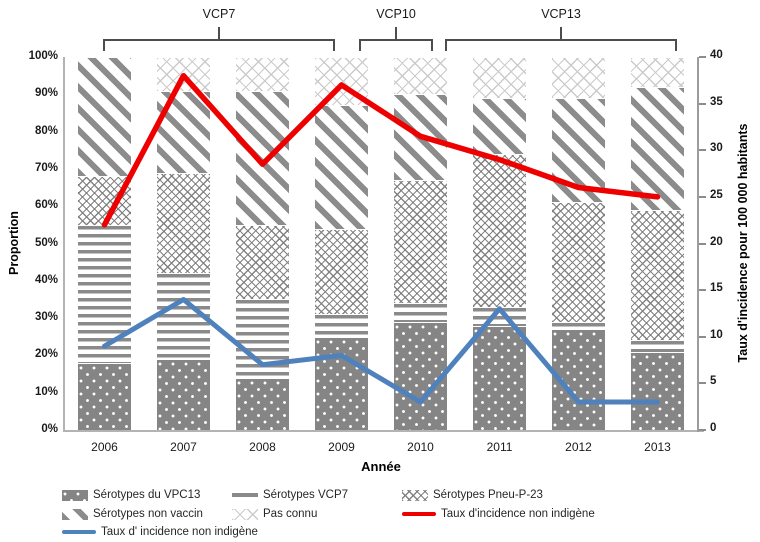 This screenshot has height=542, width=760. What do you see at coordinates (306, 495) in the screenshot?
I see `legend-label: Sérotypes VCP7` at bounding box center [306, 495].